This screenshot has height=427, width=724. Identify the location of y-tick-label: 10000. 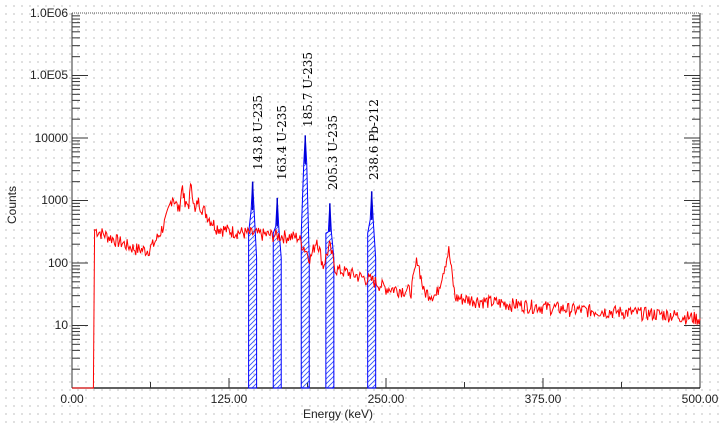
(52, 138).